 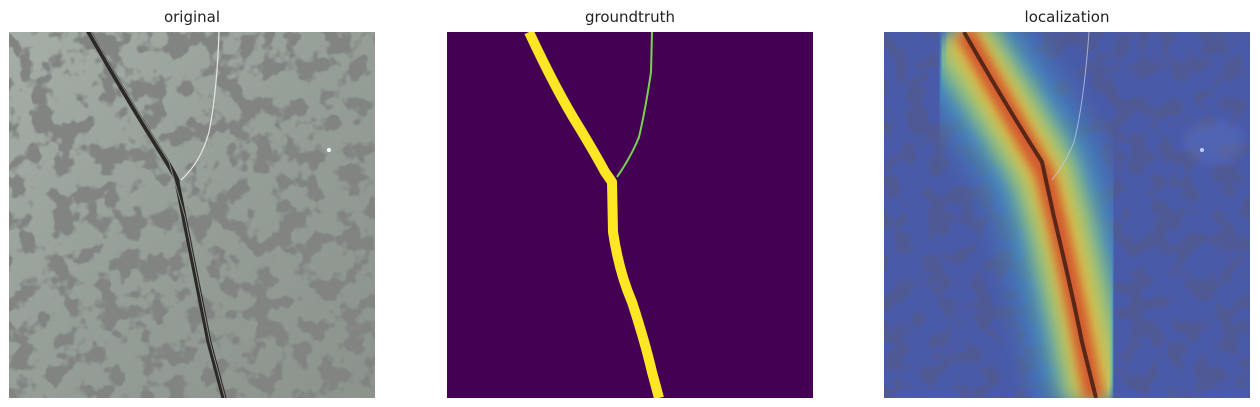 I want to click on panel-title-groundtruth: groundtruth, so click(x=629, y=17).